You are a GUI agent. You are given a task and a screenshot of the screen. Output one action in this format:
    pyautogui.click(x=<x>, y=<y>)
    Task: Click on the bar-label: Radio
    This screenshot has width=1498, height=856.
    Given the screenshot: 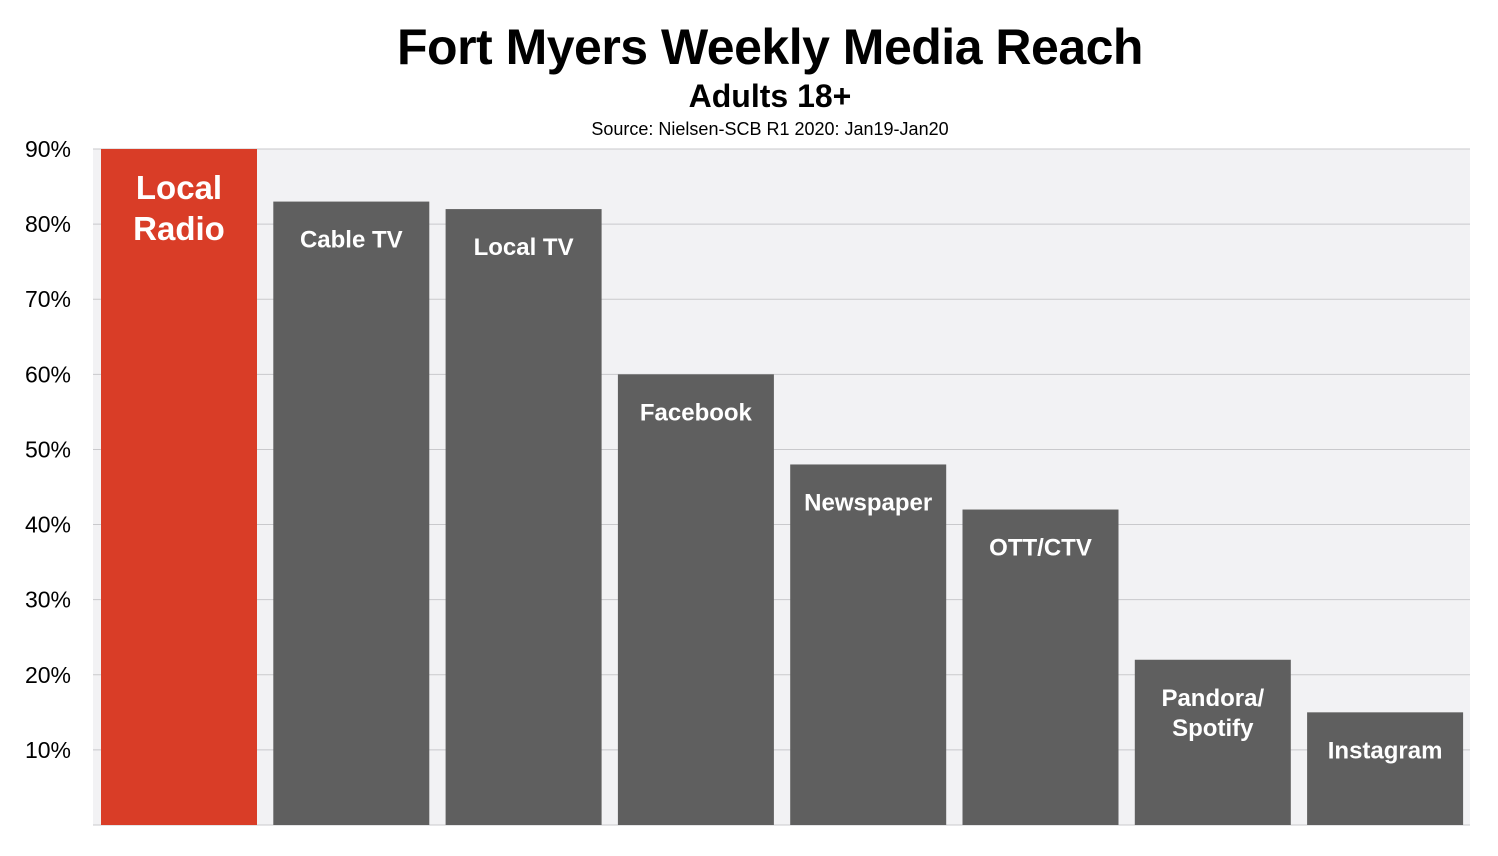 What is the action you would take?
    pyautogui.click(x=179, y=228)
    